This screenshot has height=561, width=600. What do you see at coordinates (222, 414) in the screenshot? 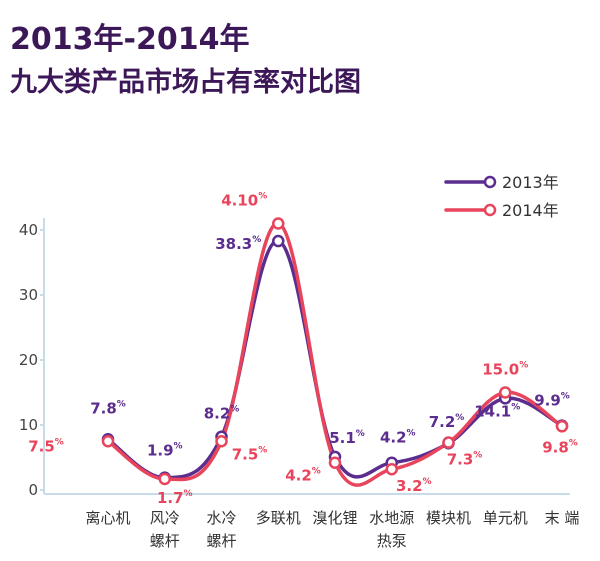
I see `data-label-2013: 8.2%` at bounding box center [222, 414].